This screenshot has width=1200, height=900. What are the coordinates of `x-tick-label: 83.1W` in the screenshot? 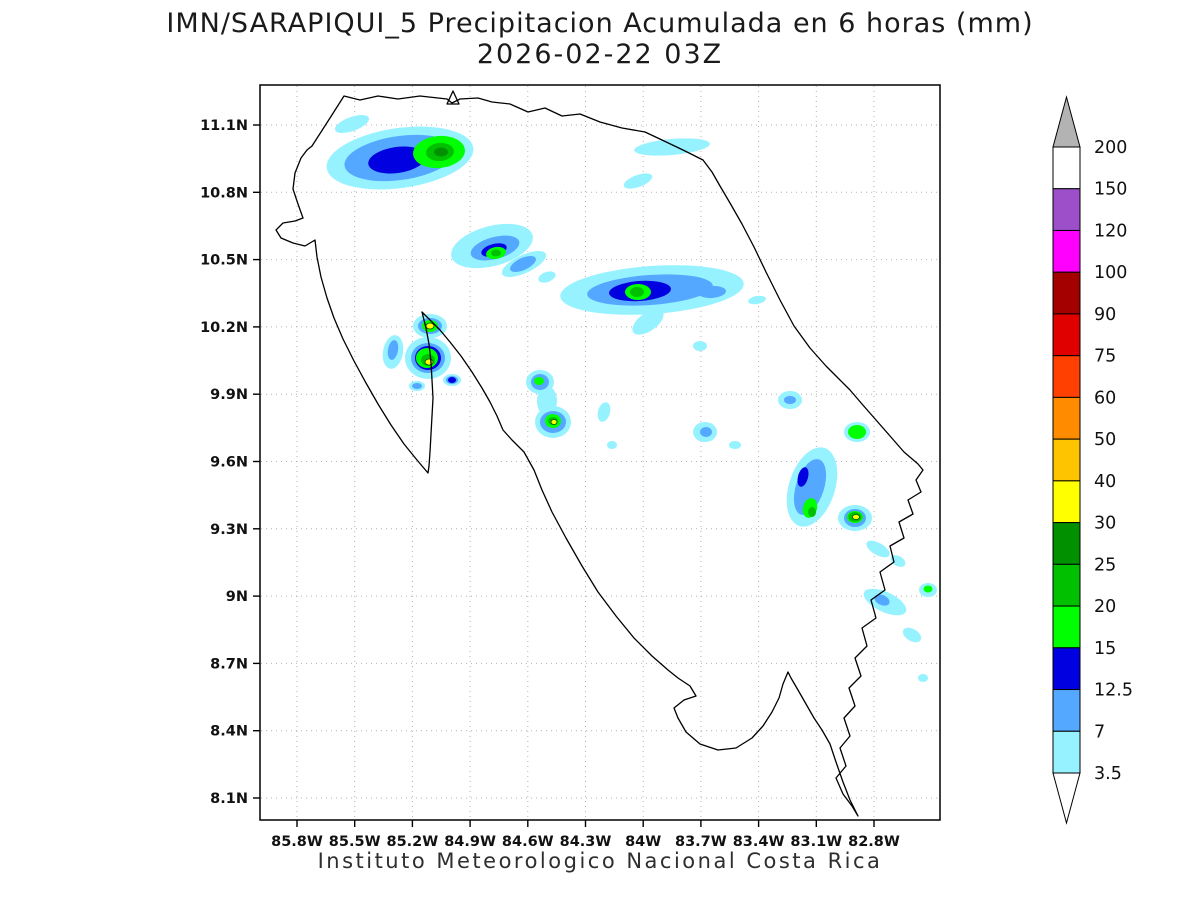 It's located at (816, 842).